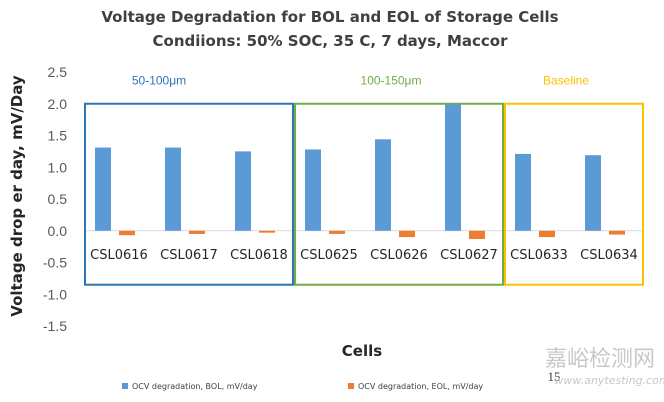 The width and height of the screenshot is (664, 402). Describe the element at coordinates (554, 376) in the screenshot. I see `page-number: 15` at that location.